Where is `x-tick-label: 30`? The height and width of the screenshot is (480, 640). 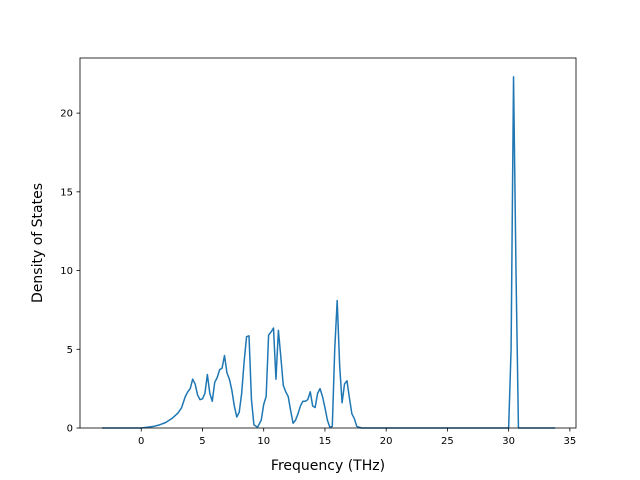 x-tick-label: 30 is located at coordinates (508, 441).